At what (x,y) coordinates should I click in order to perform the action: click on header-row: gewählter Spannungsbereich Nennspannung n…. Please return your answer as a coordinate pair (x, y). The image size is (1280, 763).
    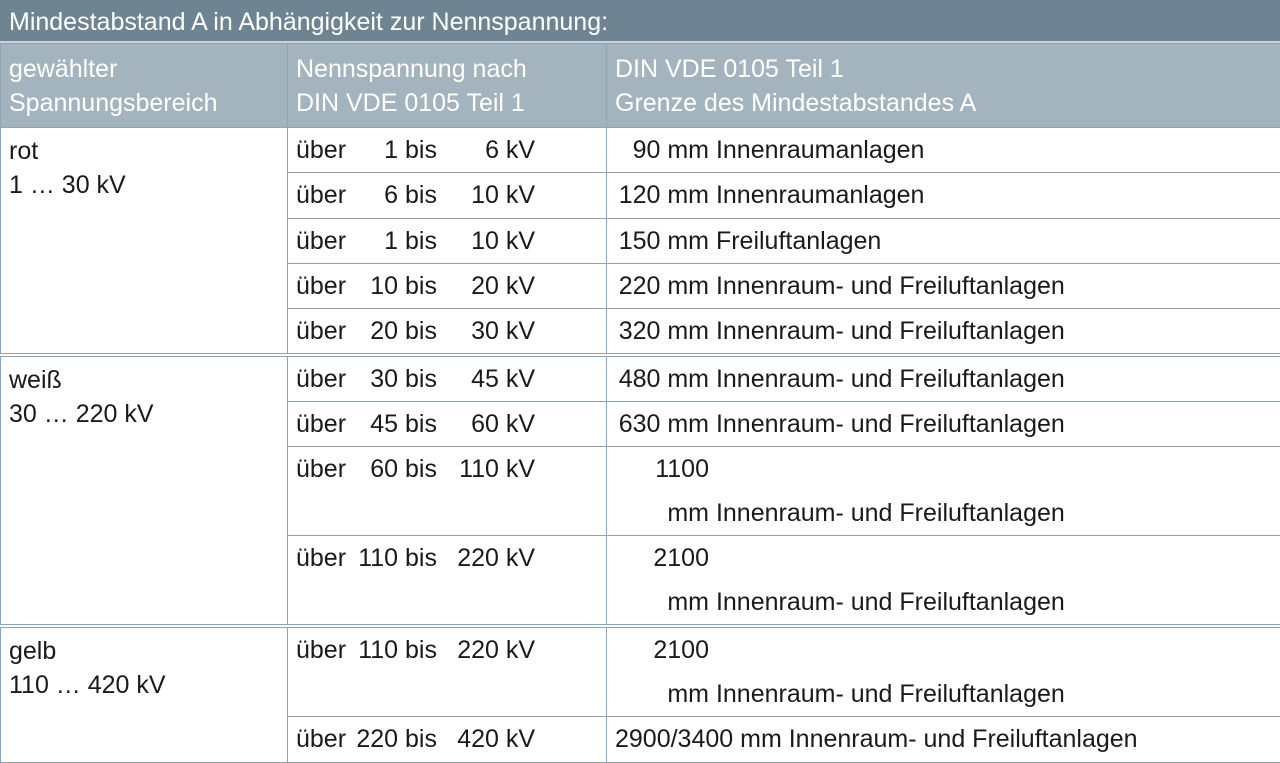
    Looking at the image, I should click on (640, 86).